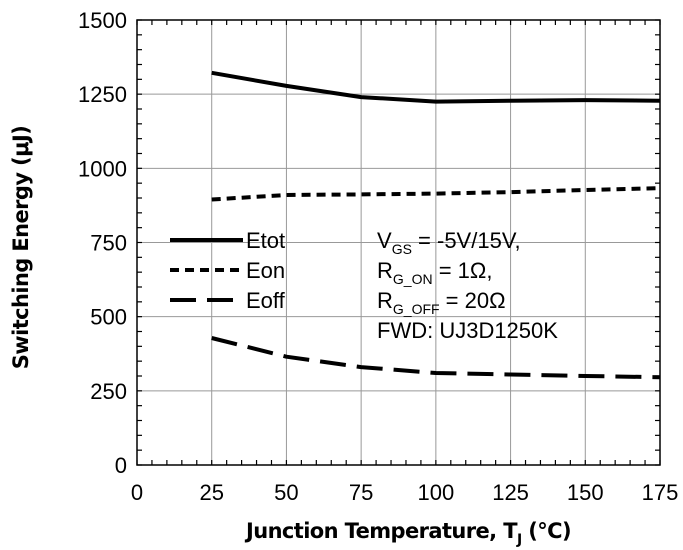  Describe the element at coordinates (361, 492) in the screenshot. I see `x-tick-label: 75` at that location.